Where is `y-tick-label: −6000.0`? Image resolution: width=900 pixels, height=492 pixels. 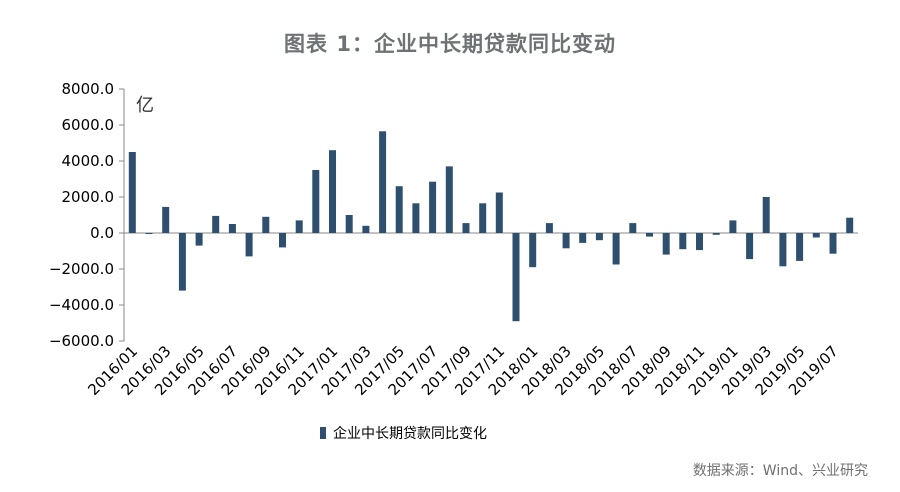 y-tick-label: −6000.0 is located at coordinates (81, 341).